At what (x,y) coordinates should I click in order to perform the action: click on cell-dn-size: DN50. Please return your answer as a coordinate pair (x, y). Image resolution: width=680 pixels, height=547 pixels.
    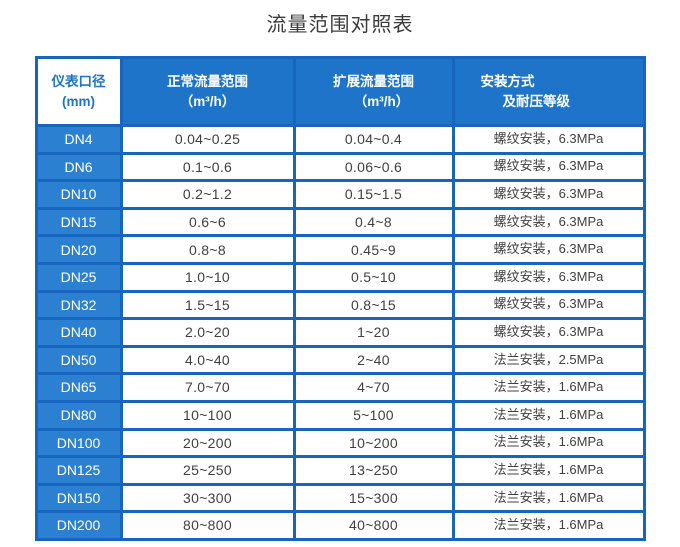
    Looking at the image, I should click on (78, 360).